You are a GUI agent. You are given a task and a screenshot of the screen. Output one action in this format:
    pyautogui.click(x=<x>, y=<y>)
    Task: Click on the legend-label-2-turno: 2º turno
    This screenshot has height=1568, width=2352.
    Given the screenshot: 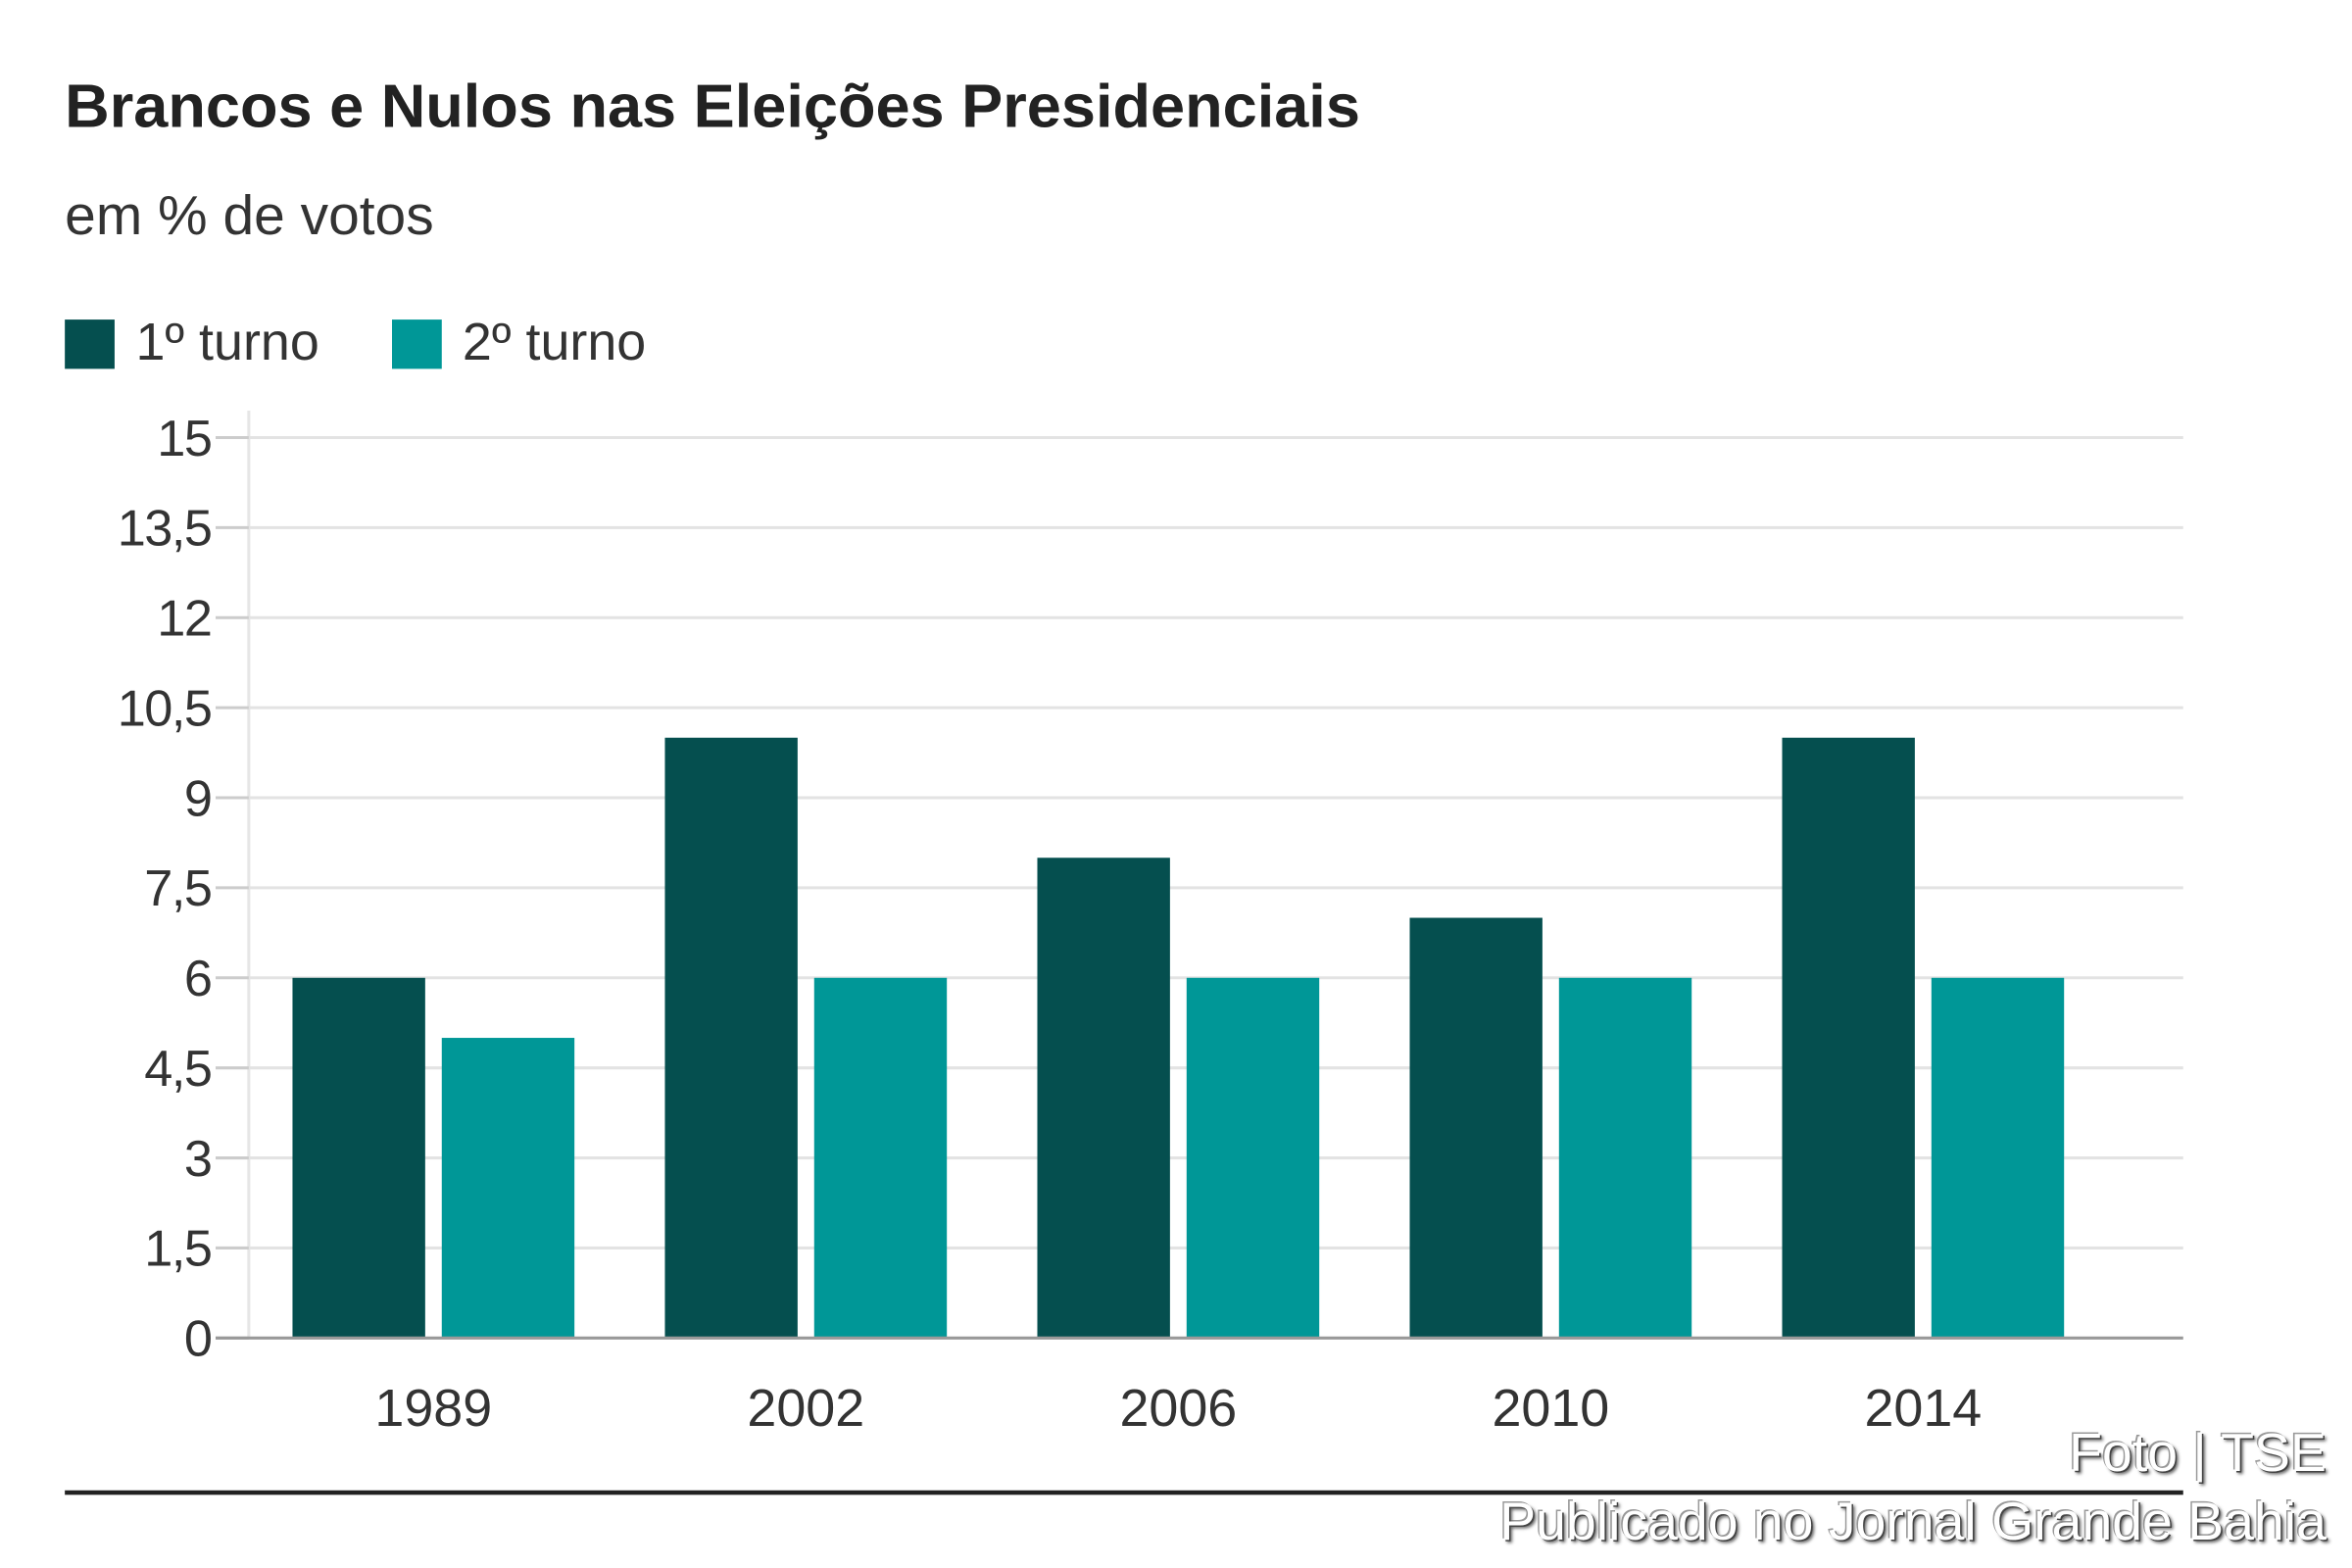 What is the action you would take?
    pyautogui.click(x=554, y=342)
    